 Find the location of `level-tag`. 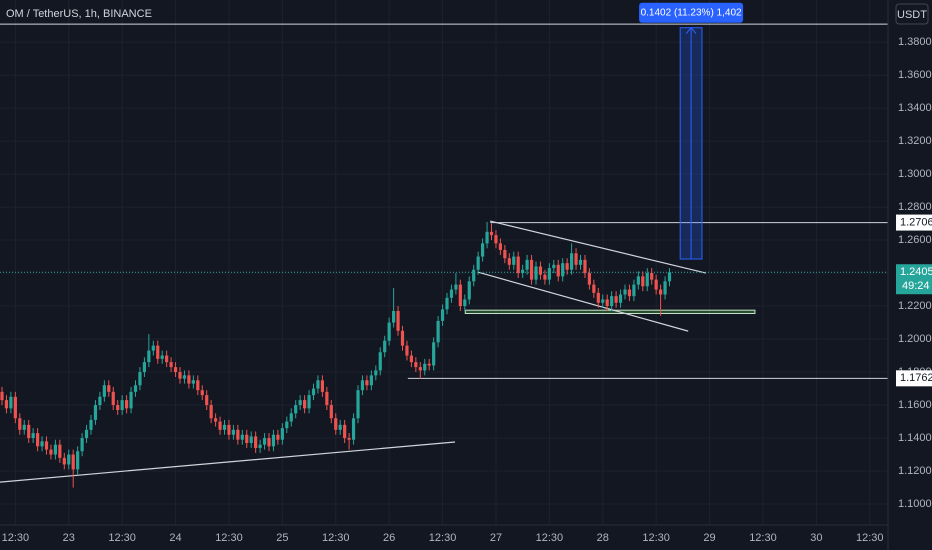

level-tag is located at coordinates (914, 222).